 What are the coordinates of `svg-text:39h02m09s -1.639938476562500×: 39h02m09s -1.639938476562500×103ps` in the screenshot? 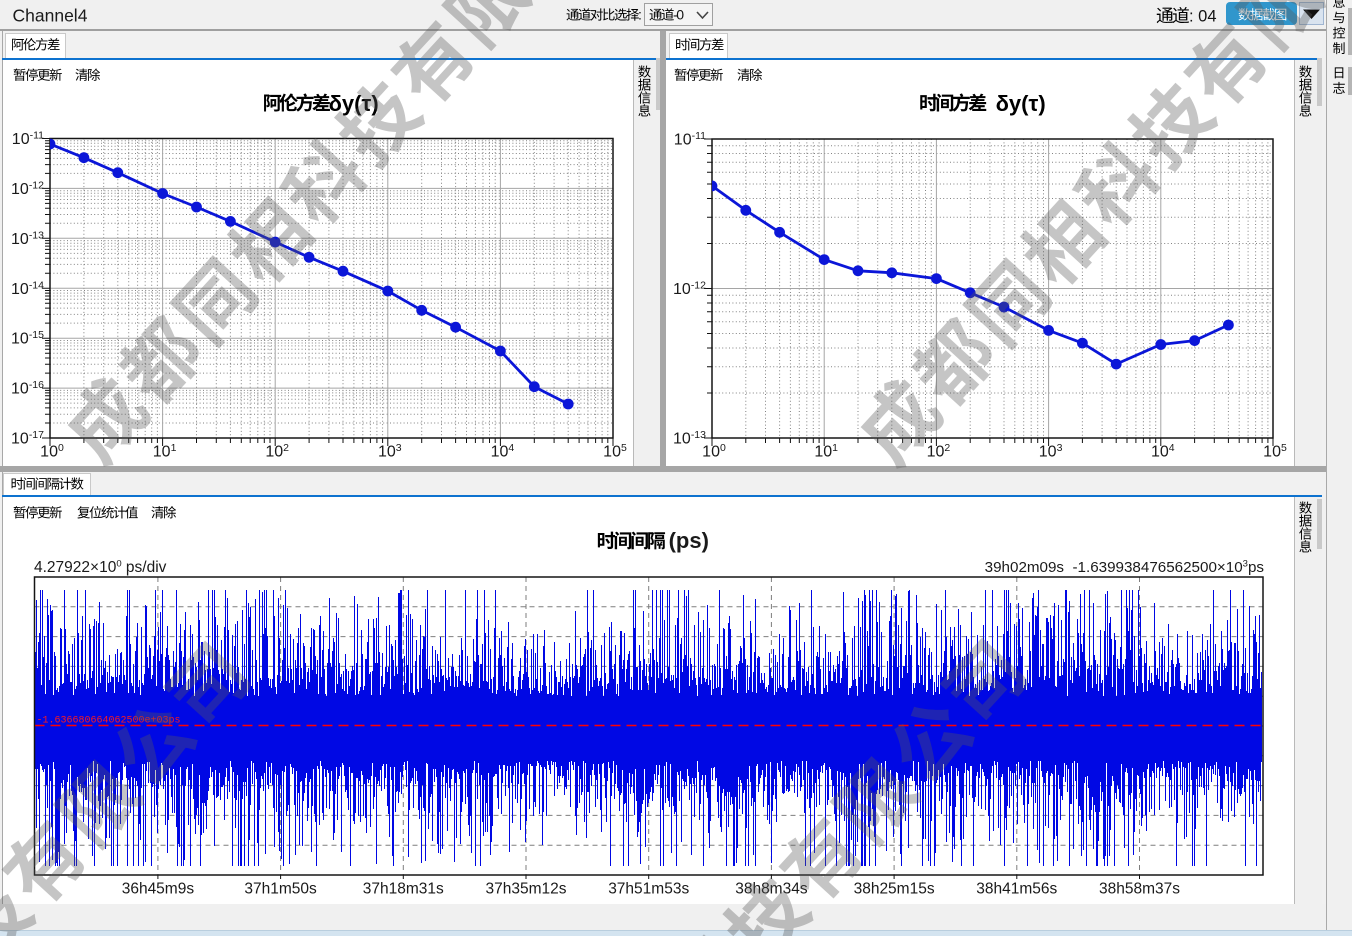 It's located at (1125, 568).